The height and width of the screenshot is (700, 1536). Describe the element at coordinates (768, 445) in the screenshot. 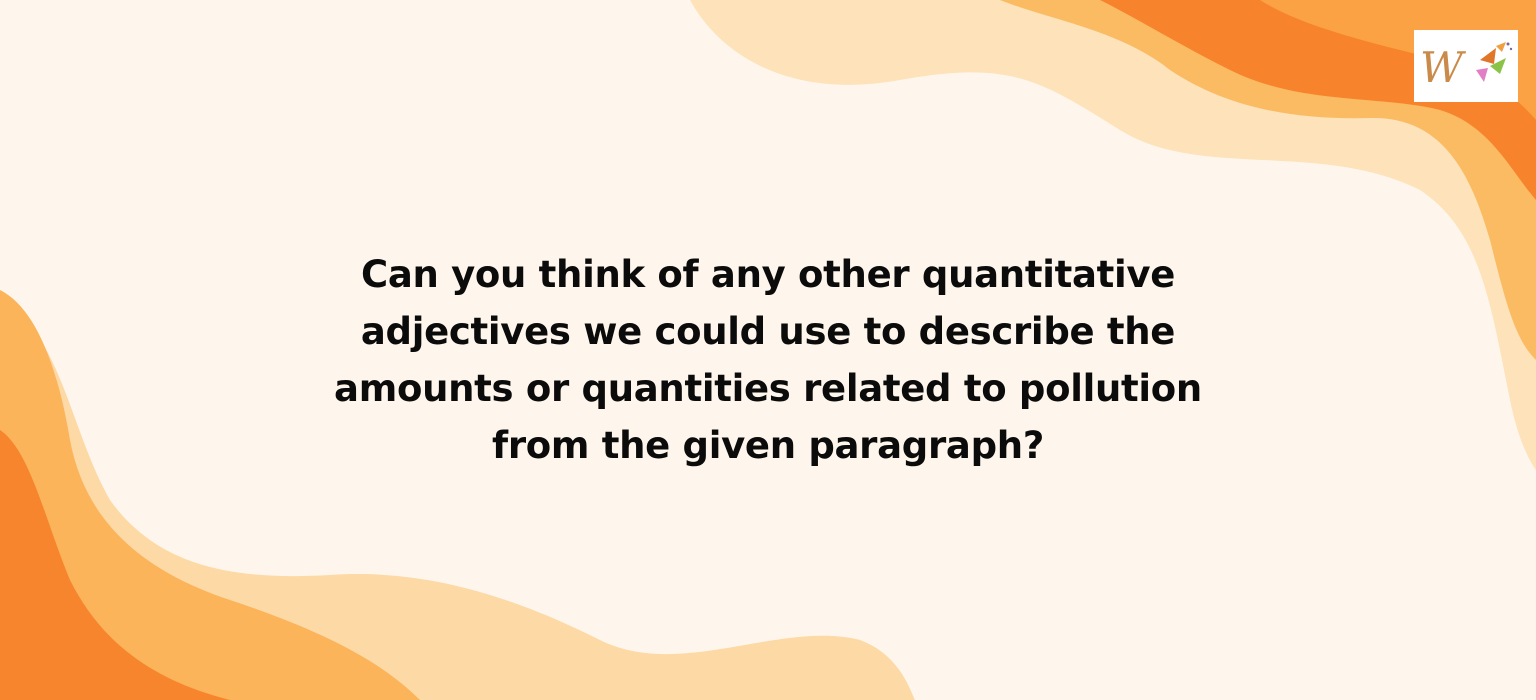

I see `question-line: from the given paragraph?` at that location.